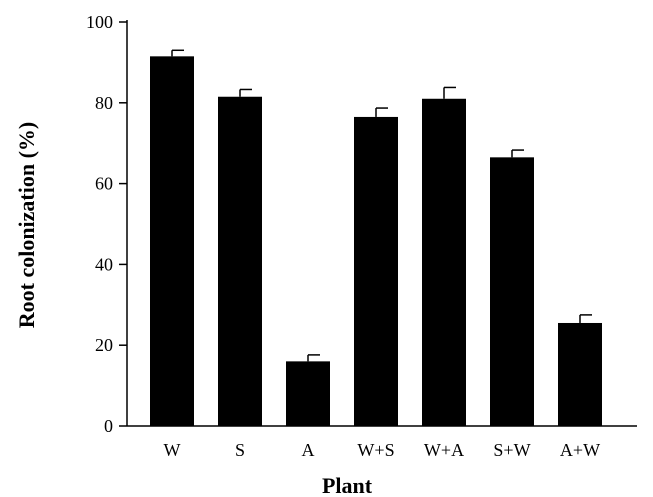 The height and width of the screenshot is (497, 653). Describe the element at coordinates (580, 450) in the screenshot. I see `x-tick-label: A+W` at that location.